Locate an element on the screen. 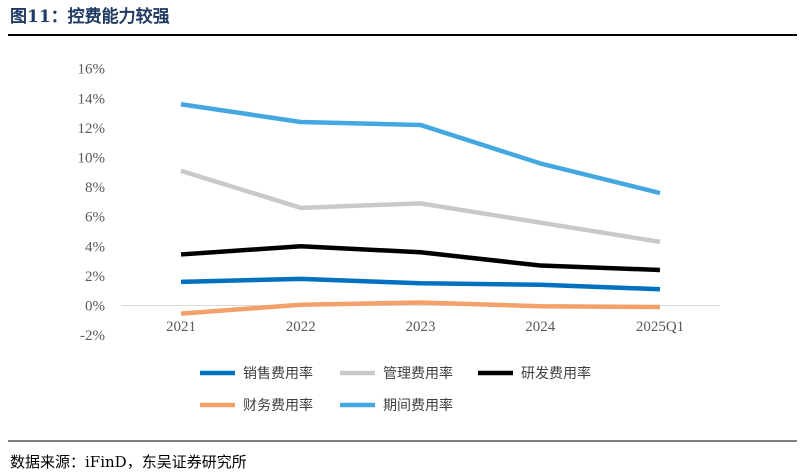 This screenshot has height=474, width=805. legend-label: 期间费用率 is located at coordinates (418, 405).